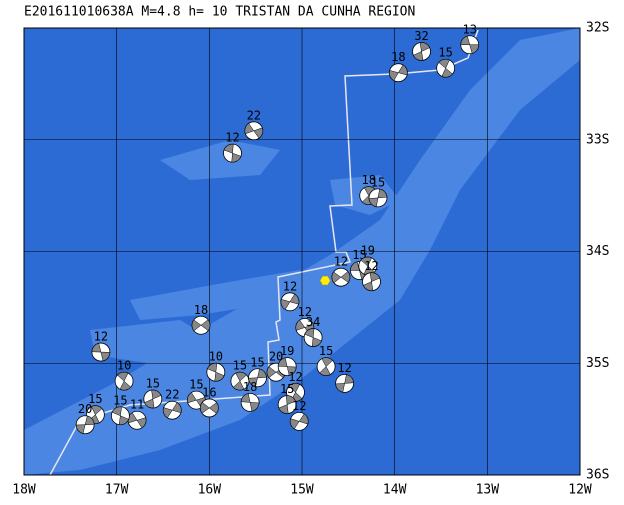 Image resolution: width=624 pixels, height=505 pixels. What do you see at coordinates (137, 405) in the screenshot?
I see `depth-label: 11` at bounding box center [137, 405].